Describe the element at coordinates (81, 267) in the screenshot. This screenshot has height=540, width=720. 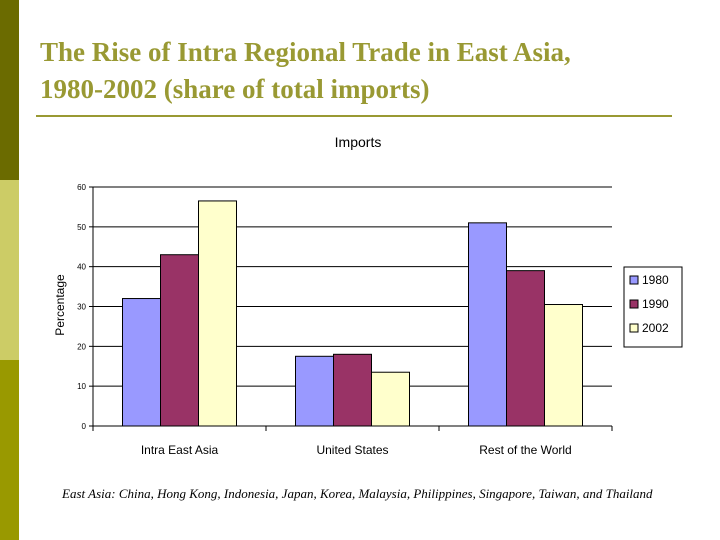
I see `y-tick-label: 40` at that location.